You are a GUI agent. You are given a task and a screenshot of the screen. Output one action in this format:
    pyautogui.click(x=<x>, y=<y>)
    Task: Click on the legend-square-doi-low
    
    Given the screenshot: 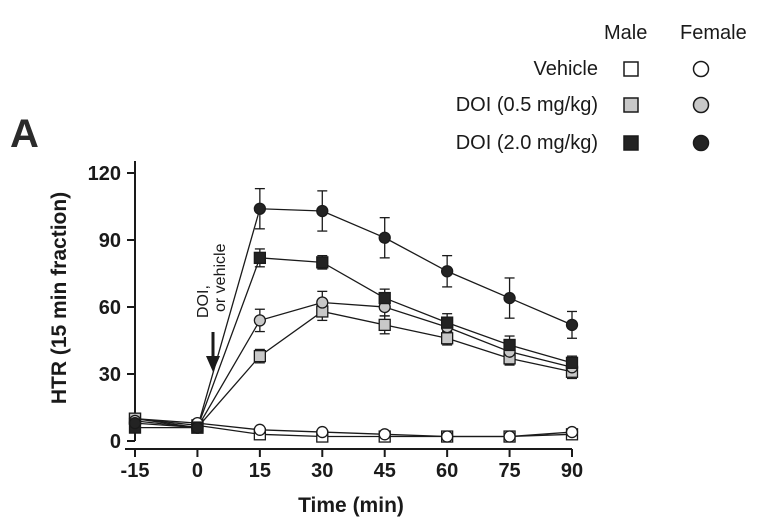 What is the action you would take?
    pyautogui.click(x=631, y=105)
    